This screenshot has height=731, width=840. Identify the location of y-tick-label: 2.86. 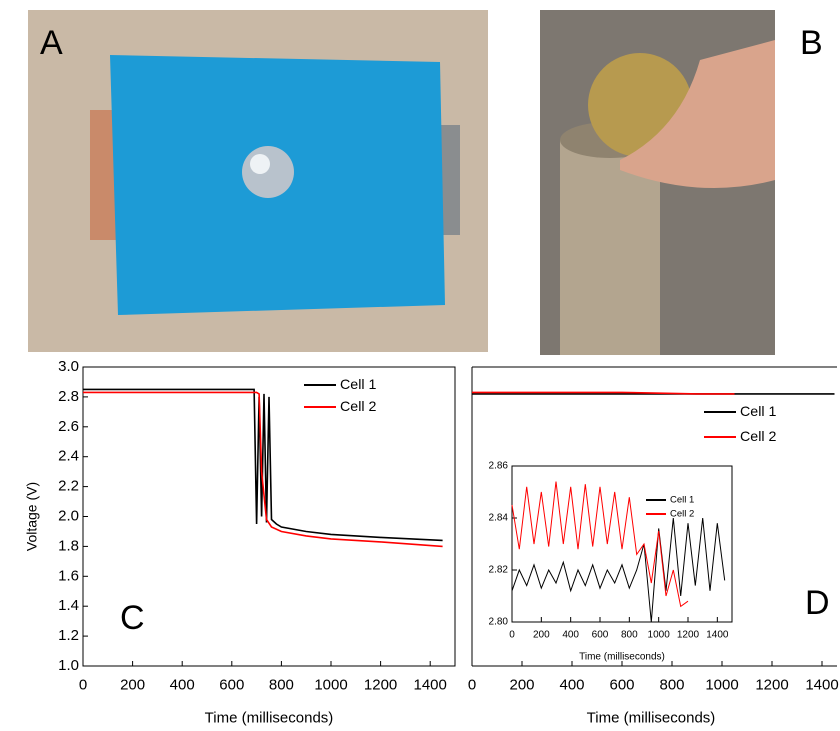
(499, 466).